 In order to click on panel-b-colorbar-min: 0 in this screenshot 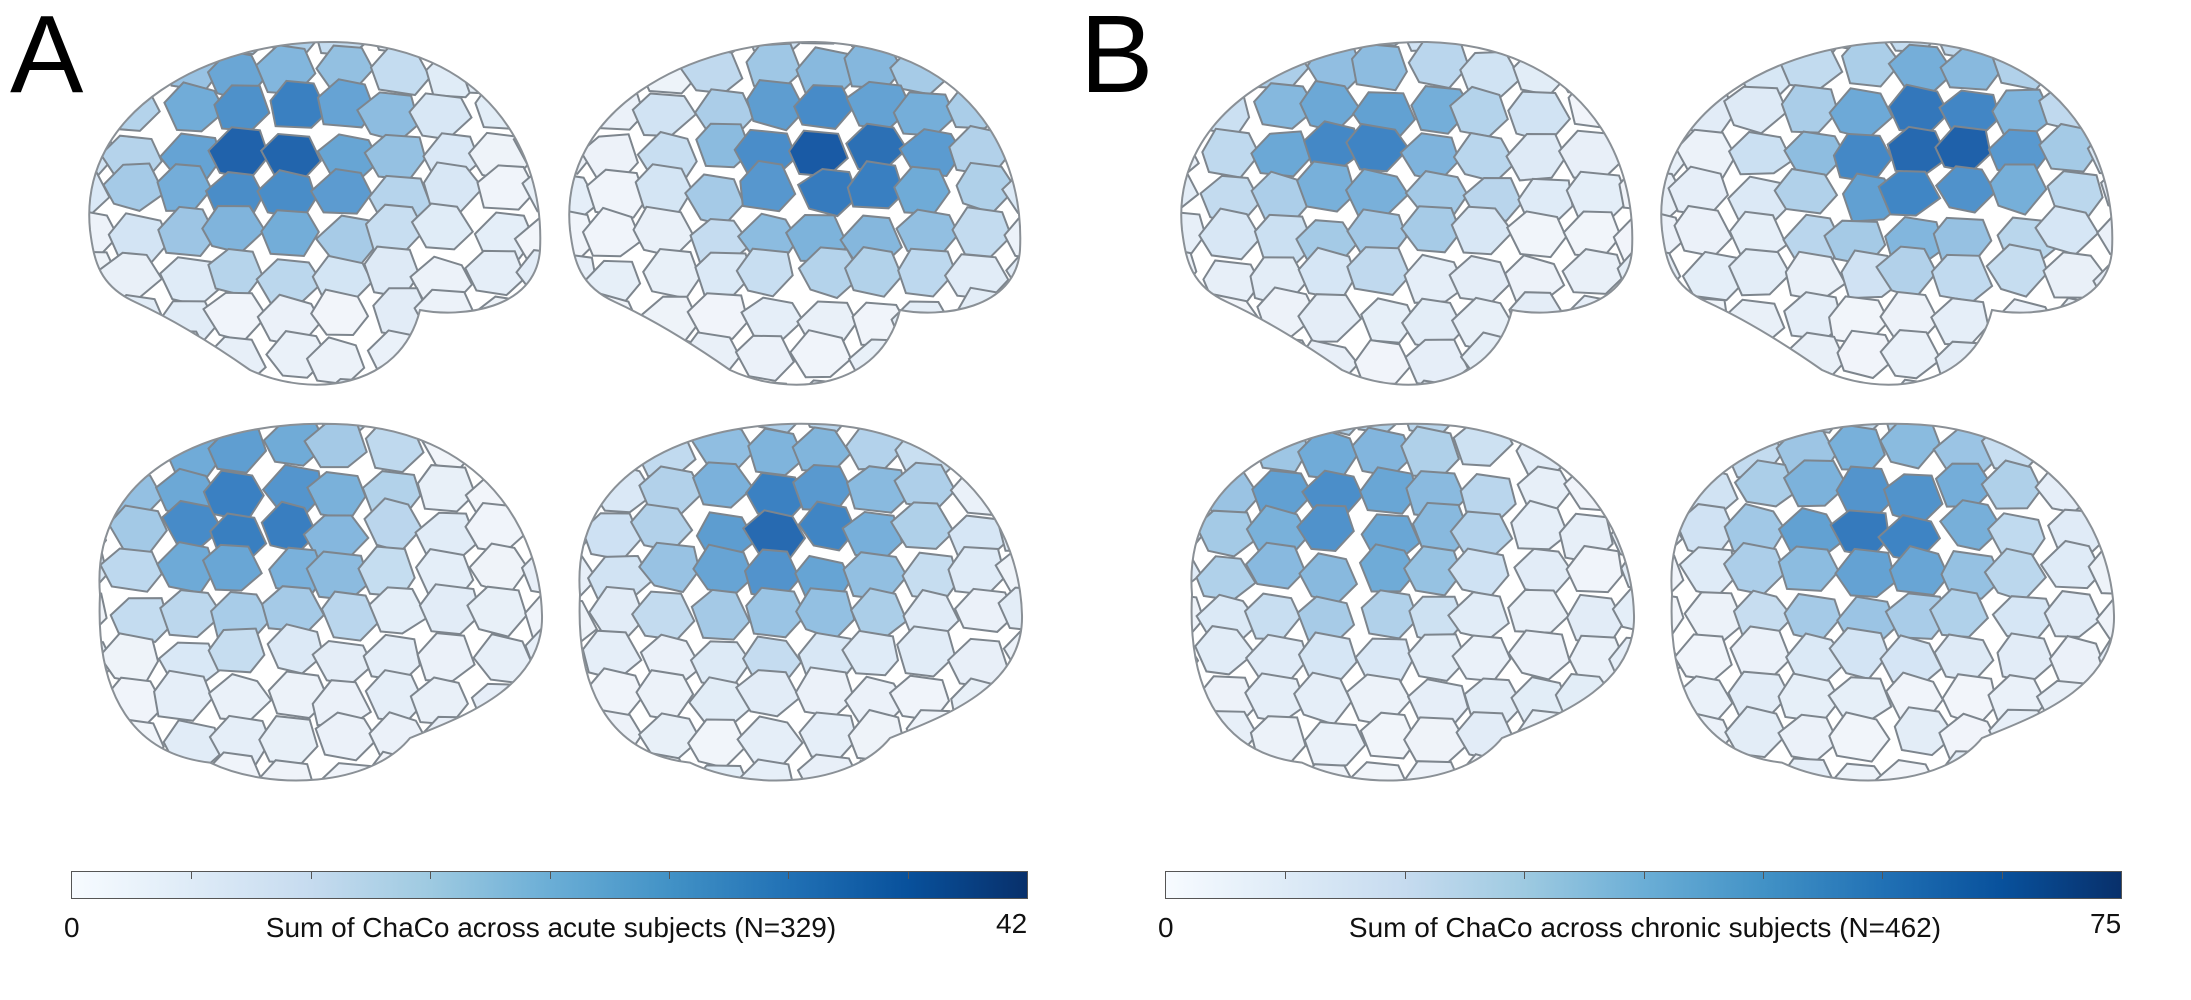, I will do `click(1166, 927)`.